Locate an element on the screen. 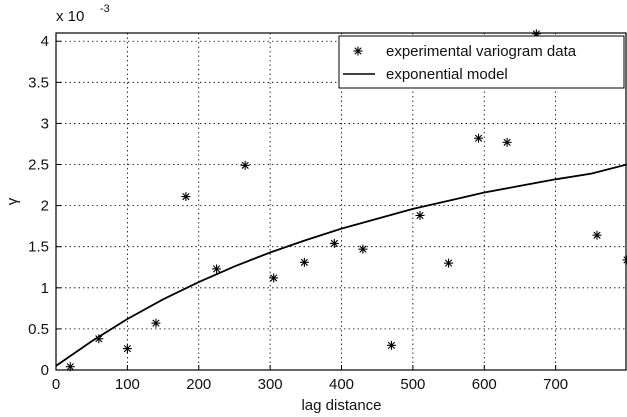  legend-marker-asterisk-icon is located at coordinates (358, 51).